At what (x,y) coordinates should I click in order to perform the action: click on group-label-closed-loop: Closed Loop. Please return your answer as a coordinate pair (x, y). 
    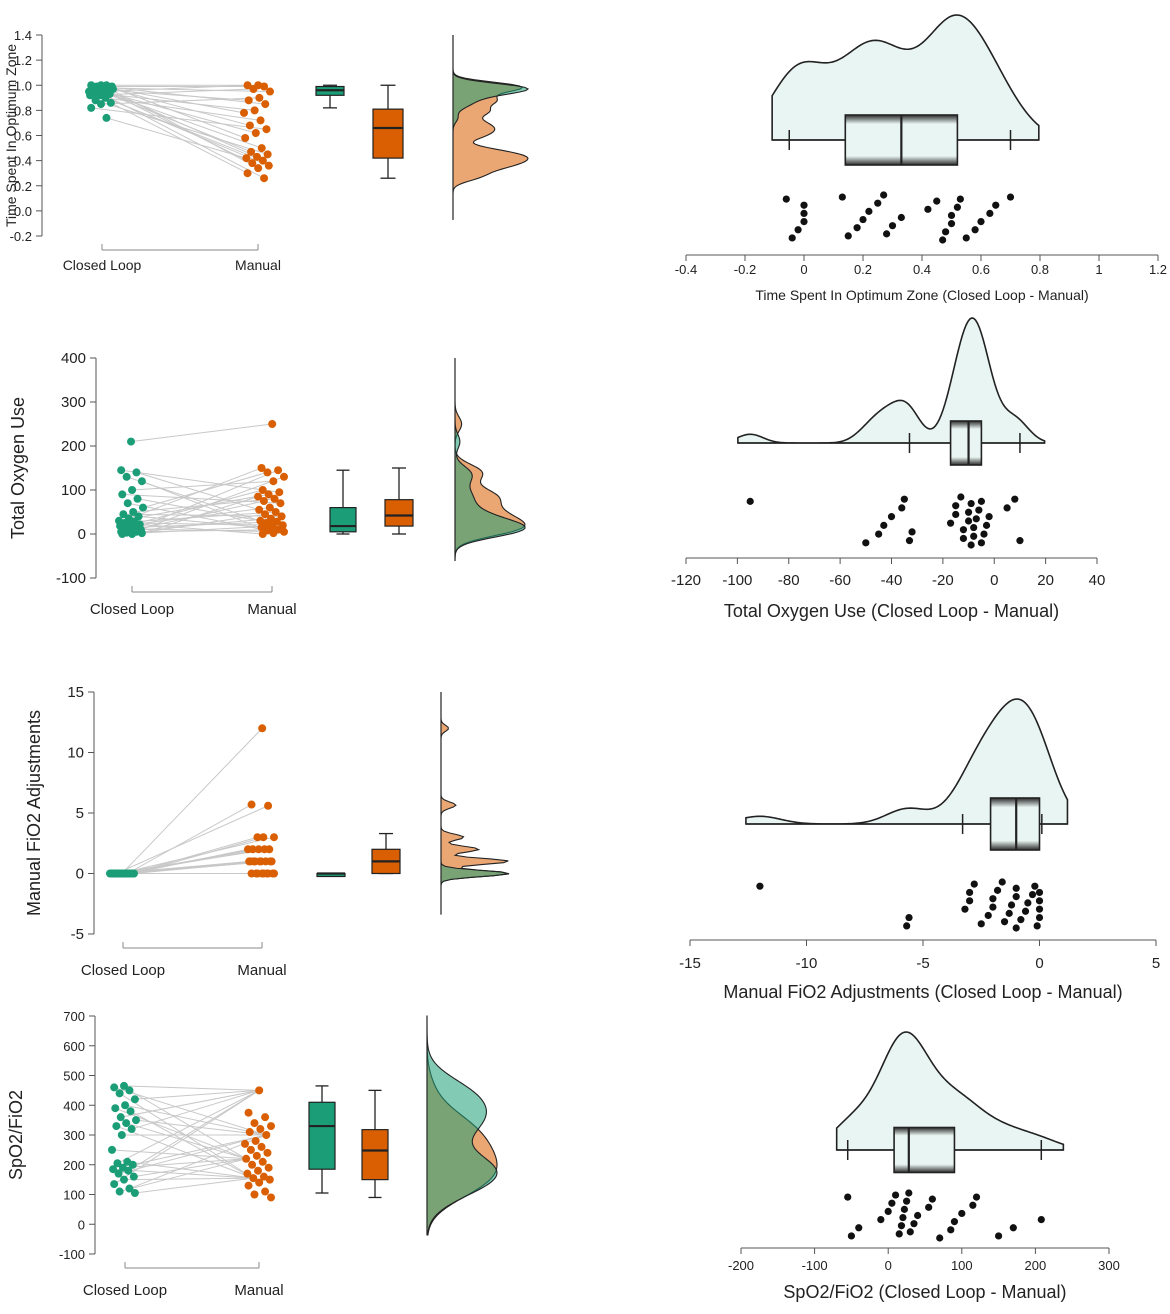
    Looking at the image, I should click on (123, 970).